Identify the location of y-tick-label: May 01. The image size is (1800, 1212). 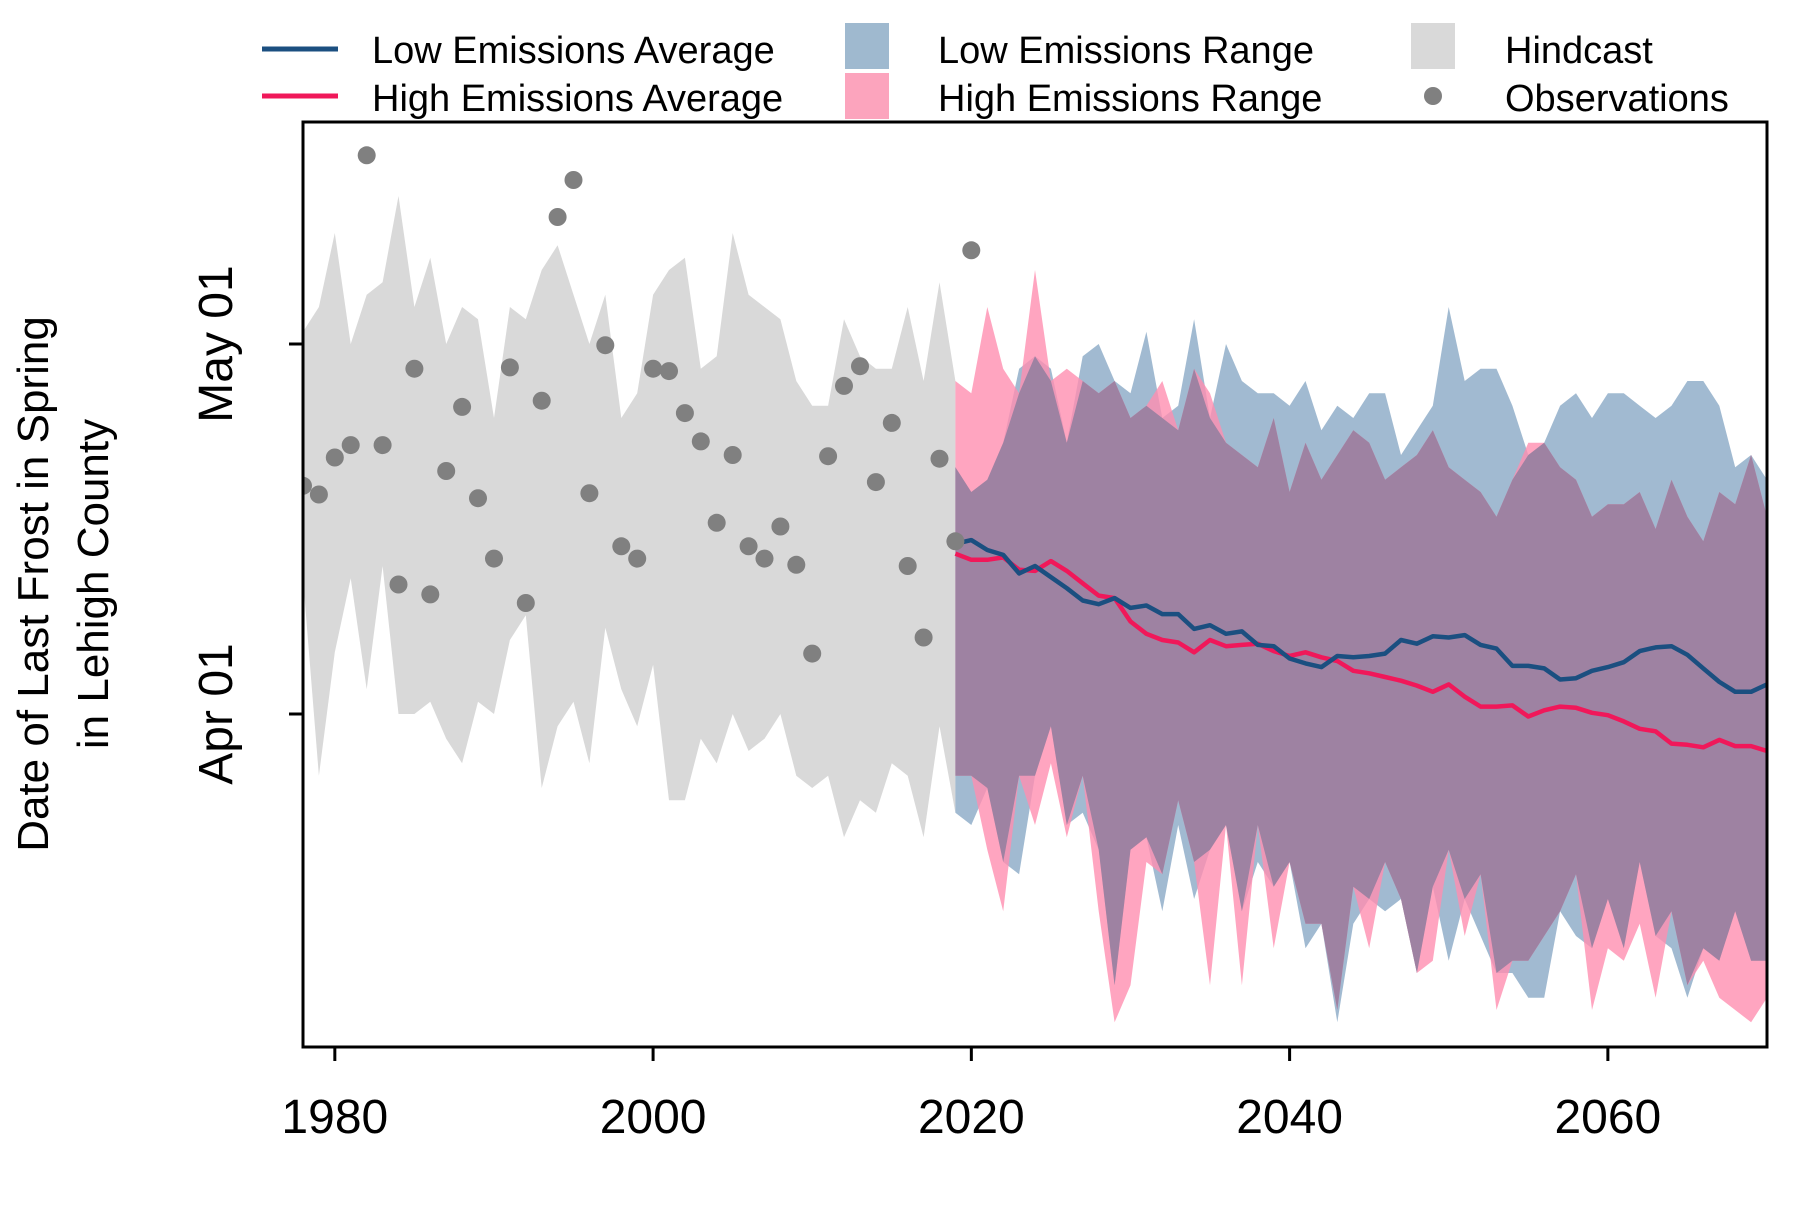
(216, 343).